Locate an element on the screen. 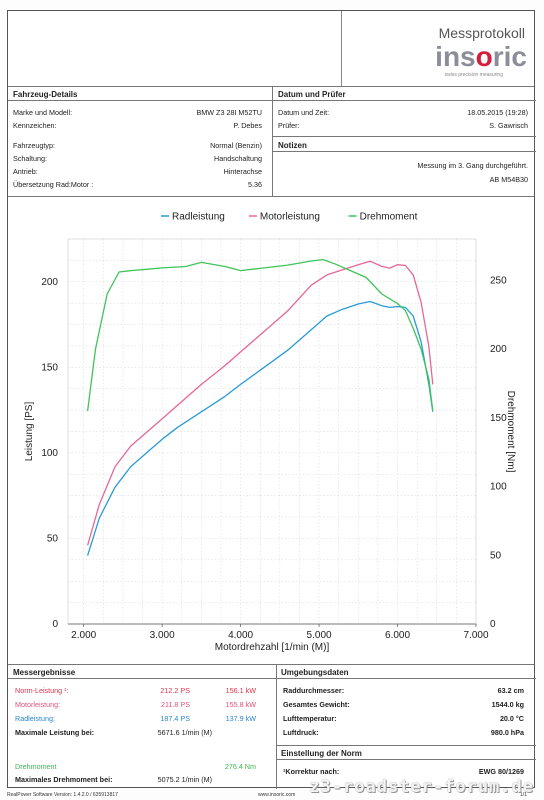 The width and height of the screenshot is (544, 800). environment-label: Luftdruck: is located at coordinates (301, 732).